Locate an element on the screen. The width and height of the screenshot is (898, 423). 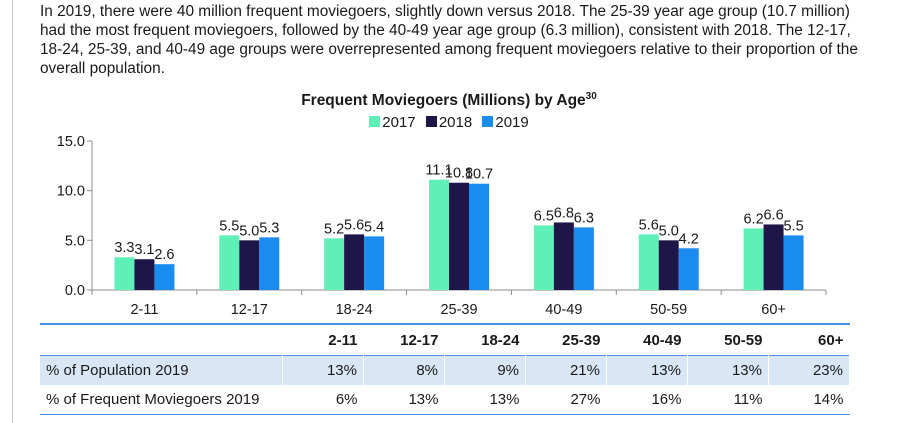
data-label-2019-25-39: 10.7 is located at coordinates (479, 175).